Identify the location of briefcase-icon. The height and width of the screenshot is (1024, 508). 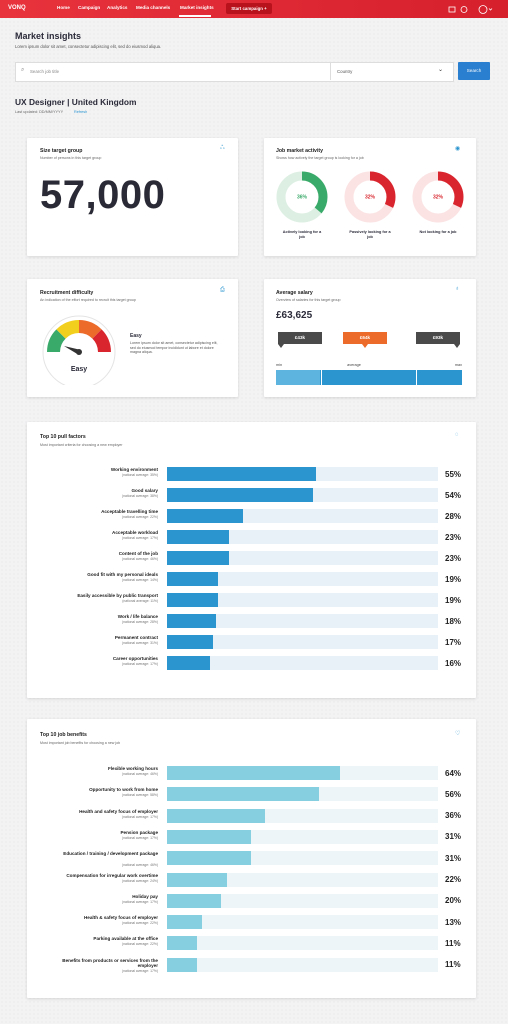
(452, 9).